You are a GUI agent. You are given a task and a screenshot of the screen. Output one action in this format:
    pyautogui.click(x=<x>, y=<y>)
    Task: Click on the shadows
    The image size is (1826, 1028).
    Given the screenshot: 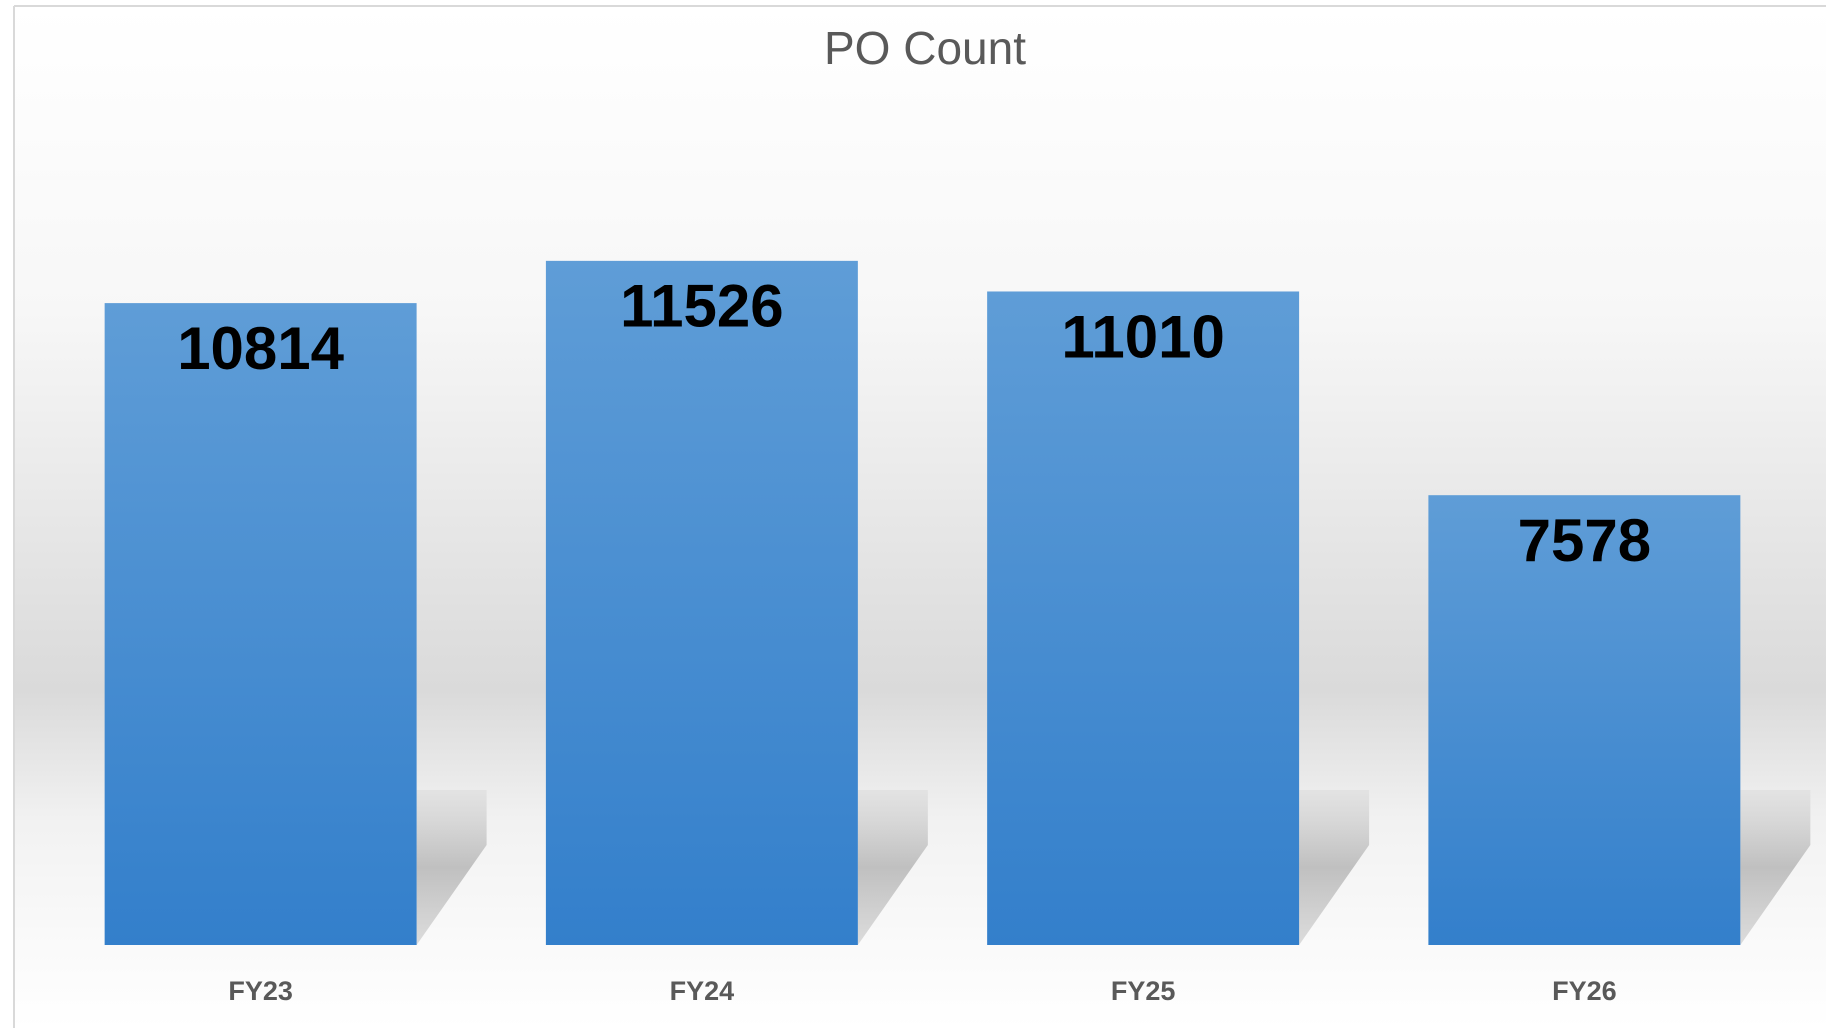 What is the action you would take?
    pyautogui.click(x=1113, y=867)
    